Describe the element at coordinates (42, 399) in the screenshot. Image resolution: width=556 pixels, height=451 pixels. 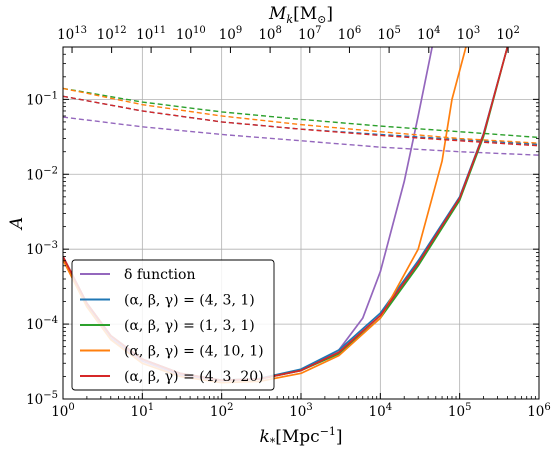
I see `y-tick-label: 10⁻⁵` at that location.